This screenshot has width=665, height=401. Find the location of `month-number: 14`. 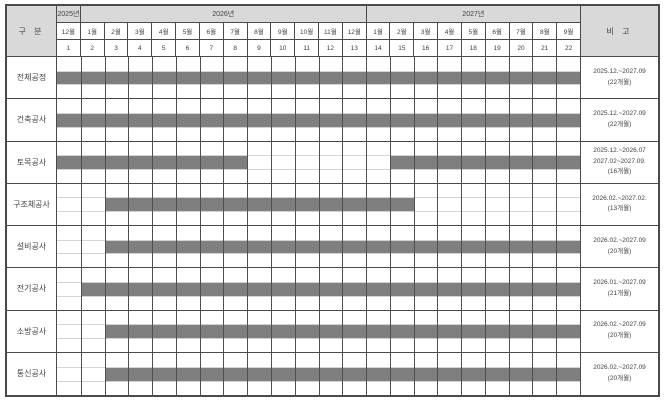

month-number: 14 is located at coordinates (378, 48).